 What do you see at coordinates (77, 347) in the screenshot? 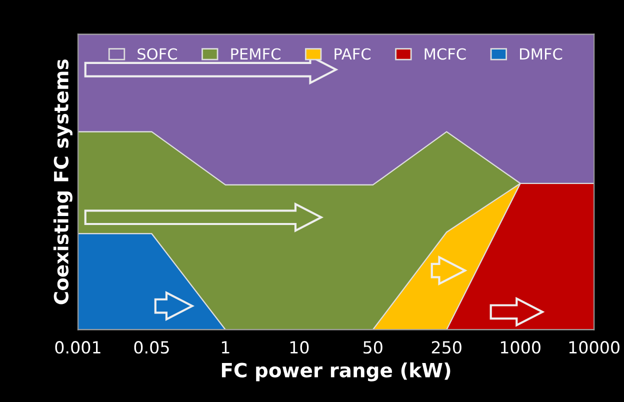
I see `x-tick-label: 0.001` at bounding box center [77, 347].